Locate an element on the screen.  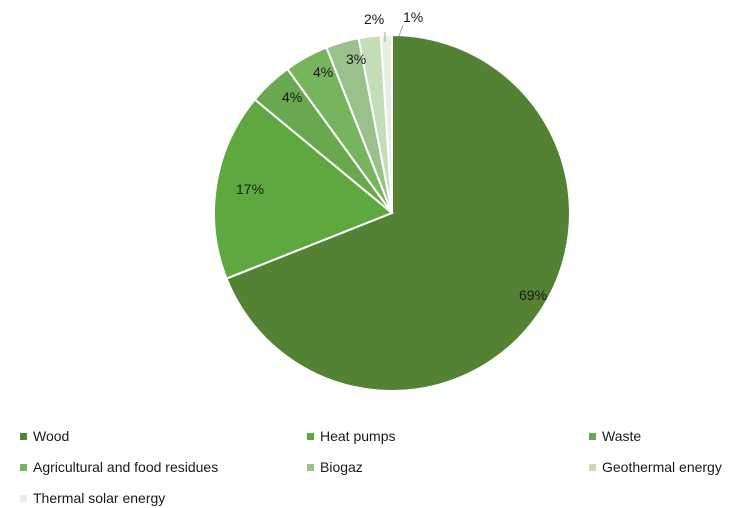
data-label: 17% is located at coordinates (250, 189).